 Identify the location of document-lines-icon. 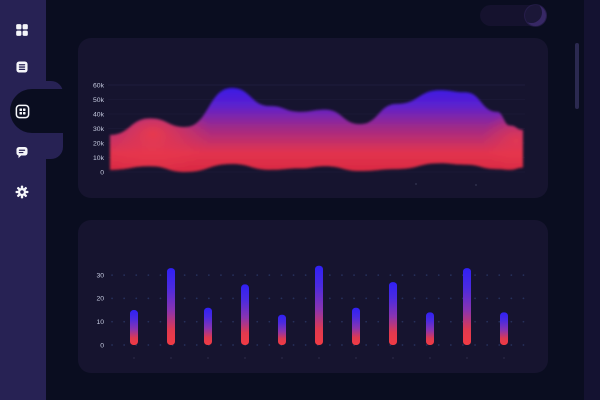
(22, 67).